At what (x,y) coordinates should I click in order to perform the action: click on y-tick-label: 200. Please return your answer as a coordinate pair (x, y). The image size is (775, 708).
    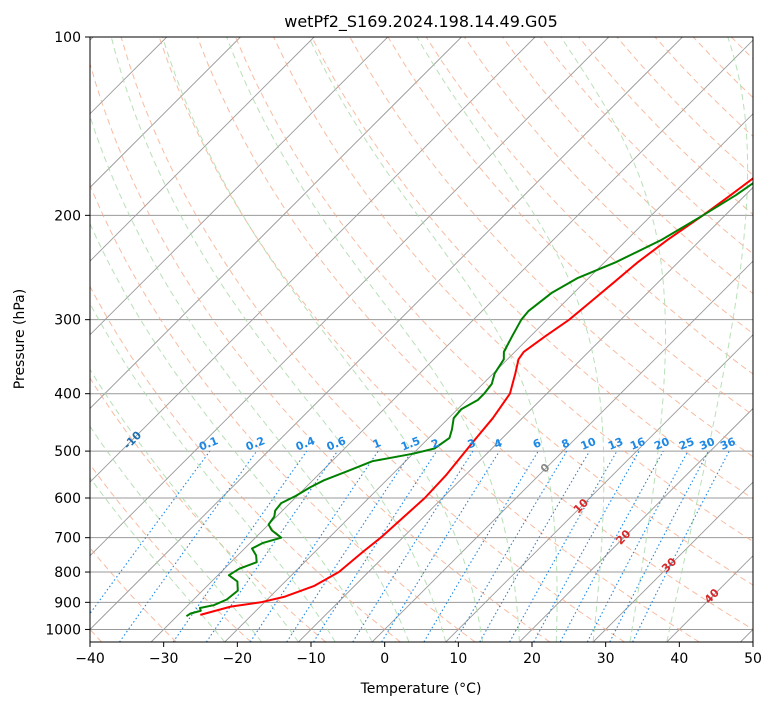
    Looking at the image, I should click on (67, 216).